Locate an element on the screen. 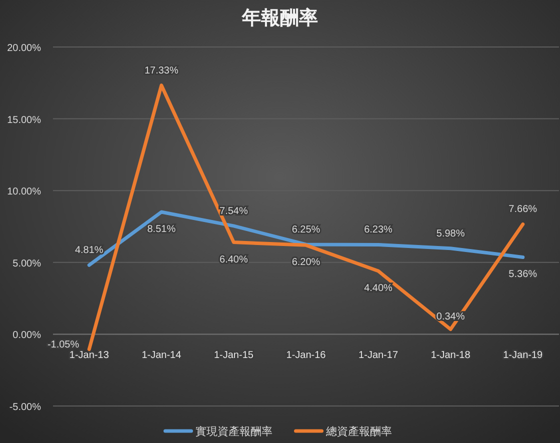 The height and width of the screenshot is (443, 560). data-label: 4.40% is located at coordinates (378, 288).